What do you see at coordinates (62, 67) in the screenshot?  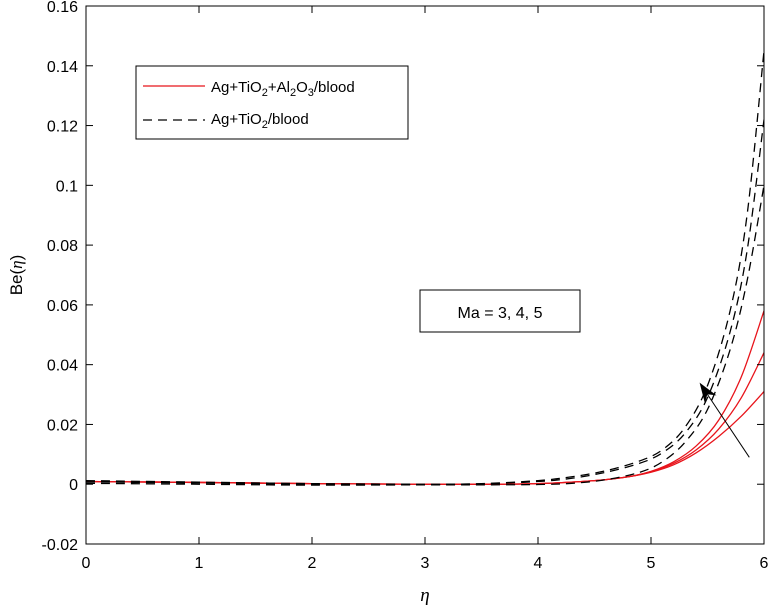 I see `y-tick-label-8: 0.14` at bounding box center [62, 67].